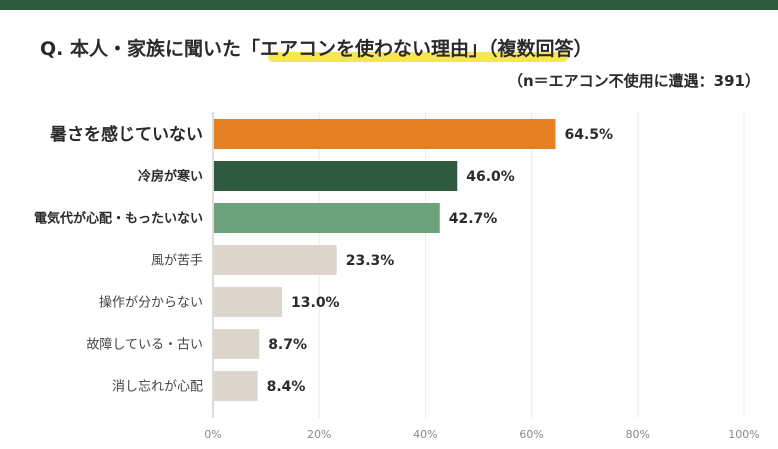 Image resolution: width=778 pixels, height=449 pixels. What do you see at coordinates (144, 345) in the screenshot?
I see `category-label: 故障している・古い` at bounding box center [144, 345].